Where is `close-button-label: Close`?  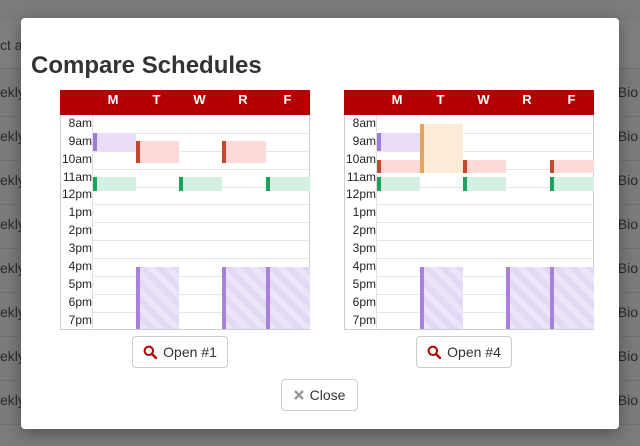
close-button-label: Close is located at coordinates (327, 395).